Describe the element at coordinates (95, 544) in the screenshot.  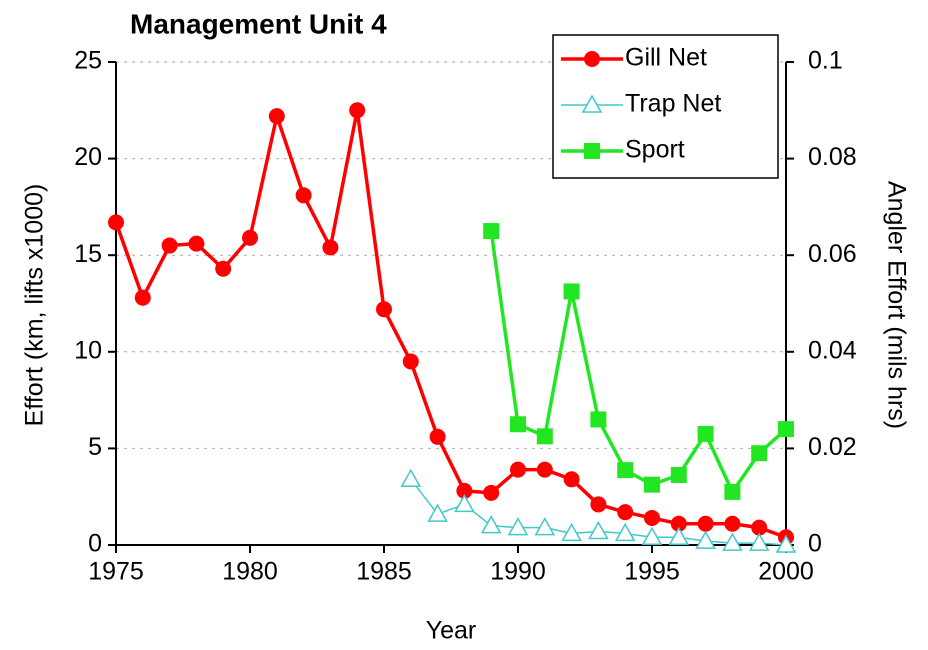
I see `y-tick-label: 0` at that location.